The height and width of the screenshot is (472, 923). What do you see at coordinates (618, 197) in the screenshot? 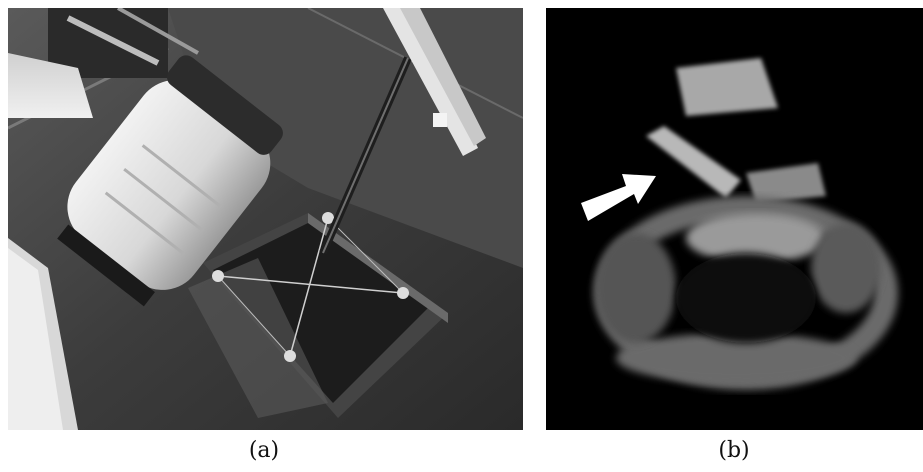
I see `arrow-icon` at bounding box center [618, 197].